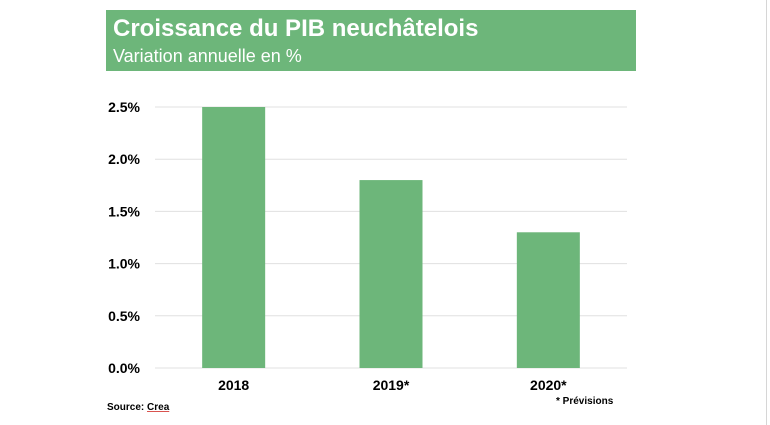  Describe the element at coordinates (233, 385) in the screenshot. I see `x-tick-label: 2018` at that location.